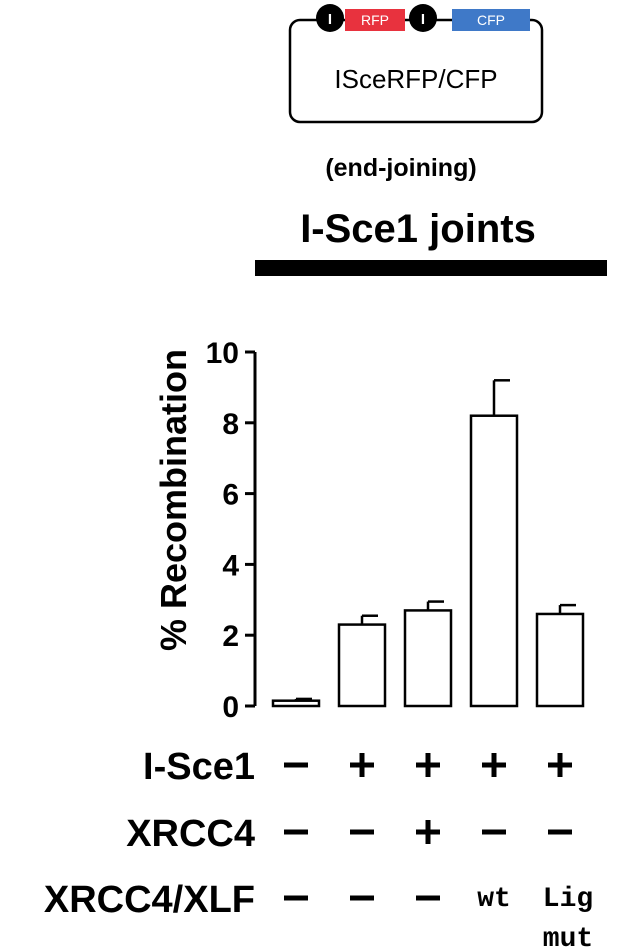 This screenshot has width=617, height=948. Describe the element at coordinates (149, 900) in the screenshot. I see `condition-label-3: XRCC4/XLF` at that location.